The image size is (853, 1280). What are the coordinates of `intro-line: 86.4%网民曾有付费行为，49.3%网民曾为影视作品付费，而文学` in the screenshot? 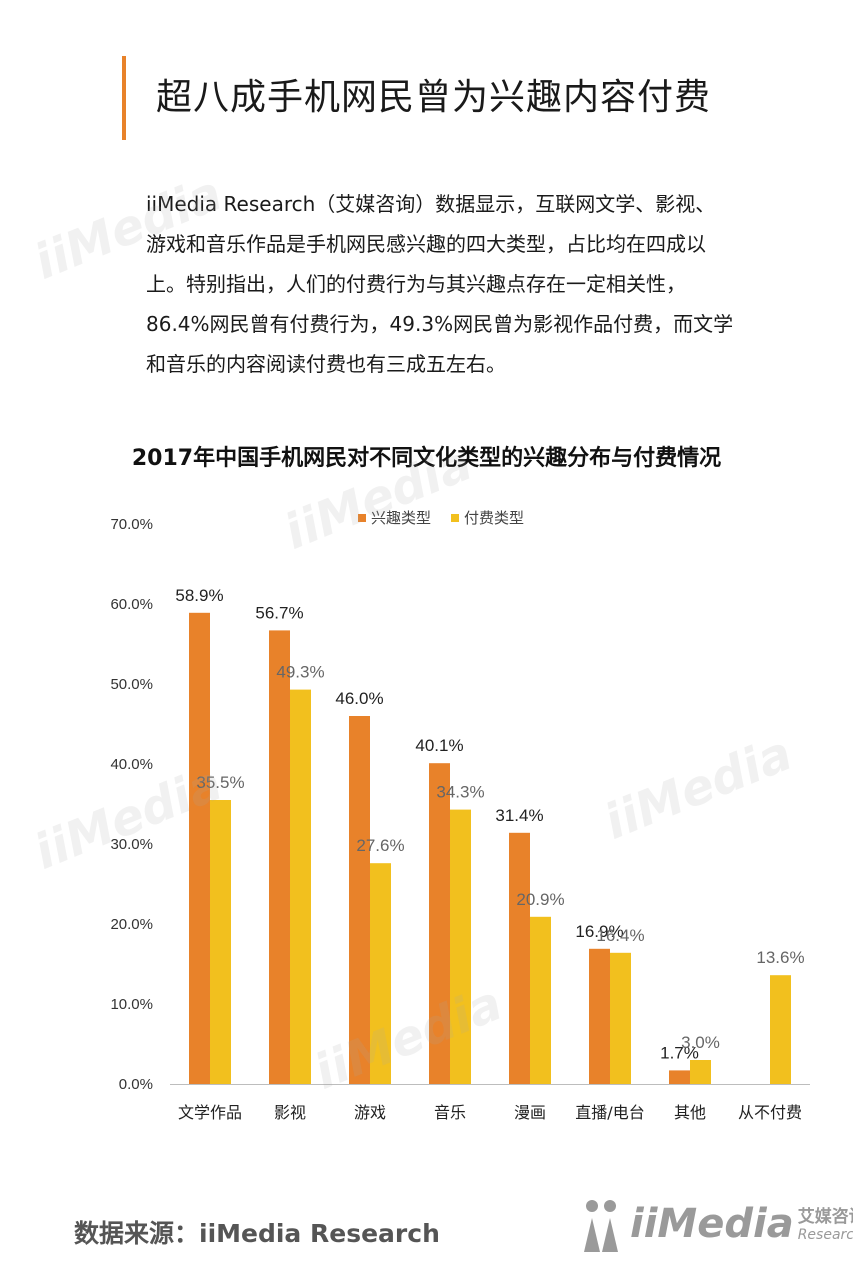 It's located at (440, 324).